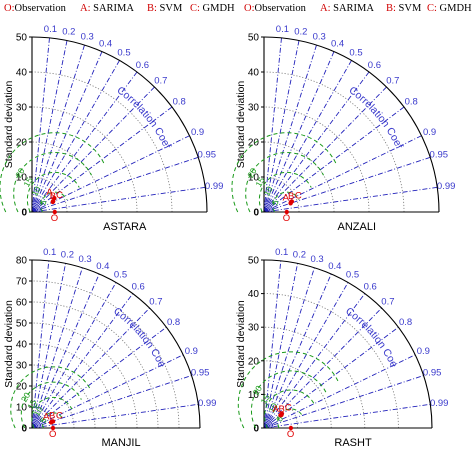  What do you see at coordinates (439, 155) in the screenshot?
I see `correlation-tick-label: 0.95` at bounding box center [439, 155].